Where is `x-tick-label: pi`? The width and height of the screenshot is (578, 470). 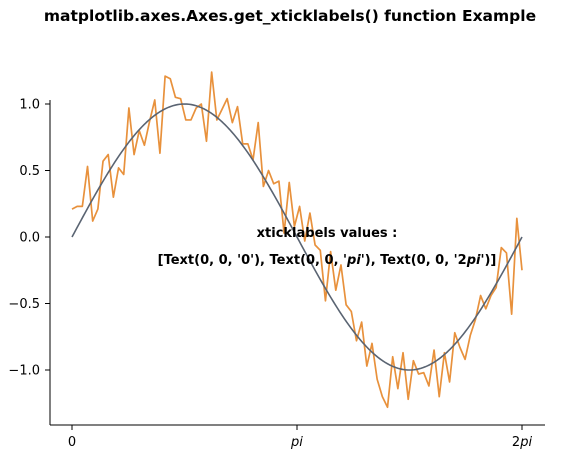 x-tick-label: pi is located at coordinates (296, 442).